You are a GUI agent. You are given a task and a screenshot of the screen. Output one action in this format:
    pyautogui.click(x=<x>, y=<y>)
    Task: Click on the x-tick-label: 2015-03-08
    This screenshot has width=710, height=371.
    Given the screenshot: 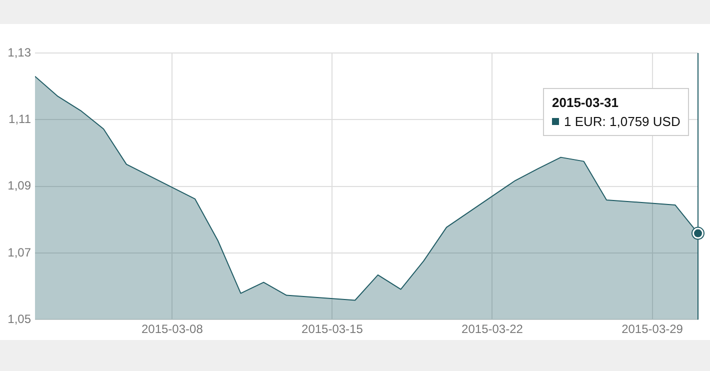 What is the action you would take?
    pyautogui.click(x=172, y=329)
    